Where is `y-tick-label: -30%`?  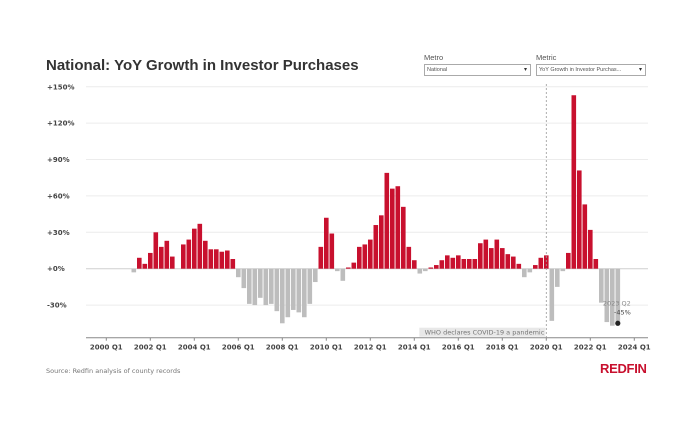
y-tick-label: -30% is located at coordinates (57, 306).